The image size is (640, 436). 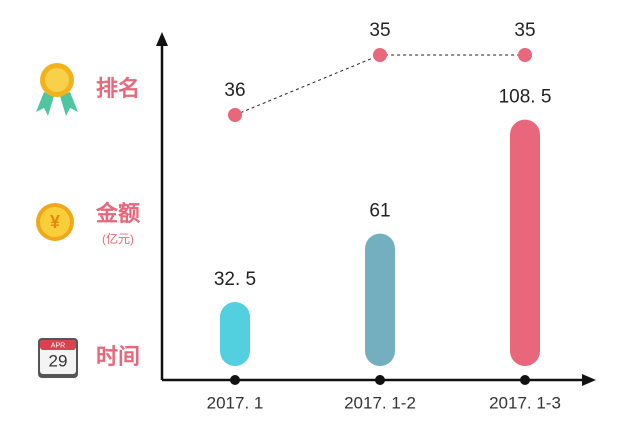 I want to click on calendar-icon: APR 29, so click(x=58, y=358).